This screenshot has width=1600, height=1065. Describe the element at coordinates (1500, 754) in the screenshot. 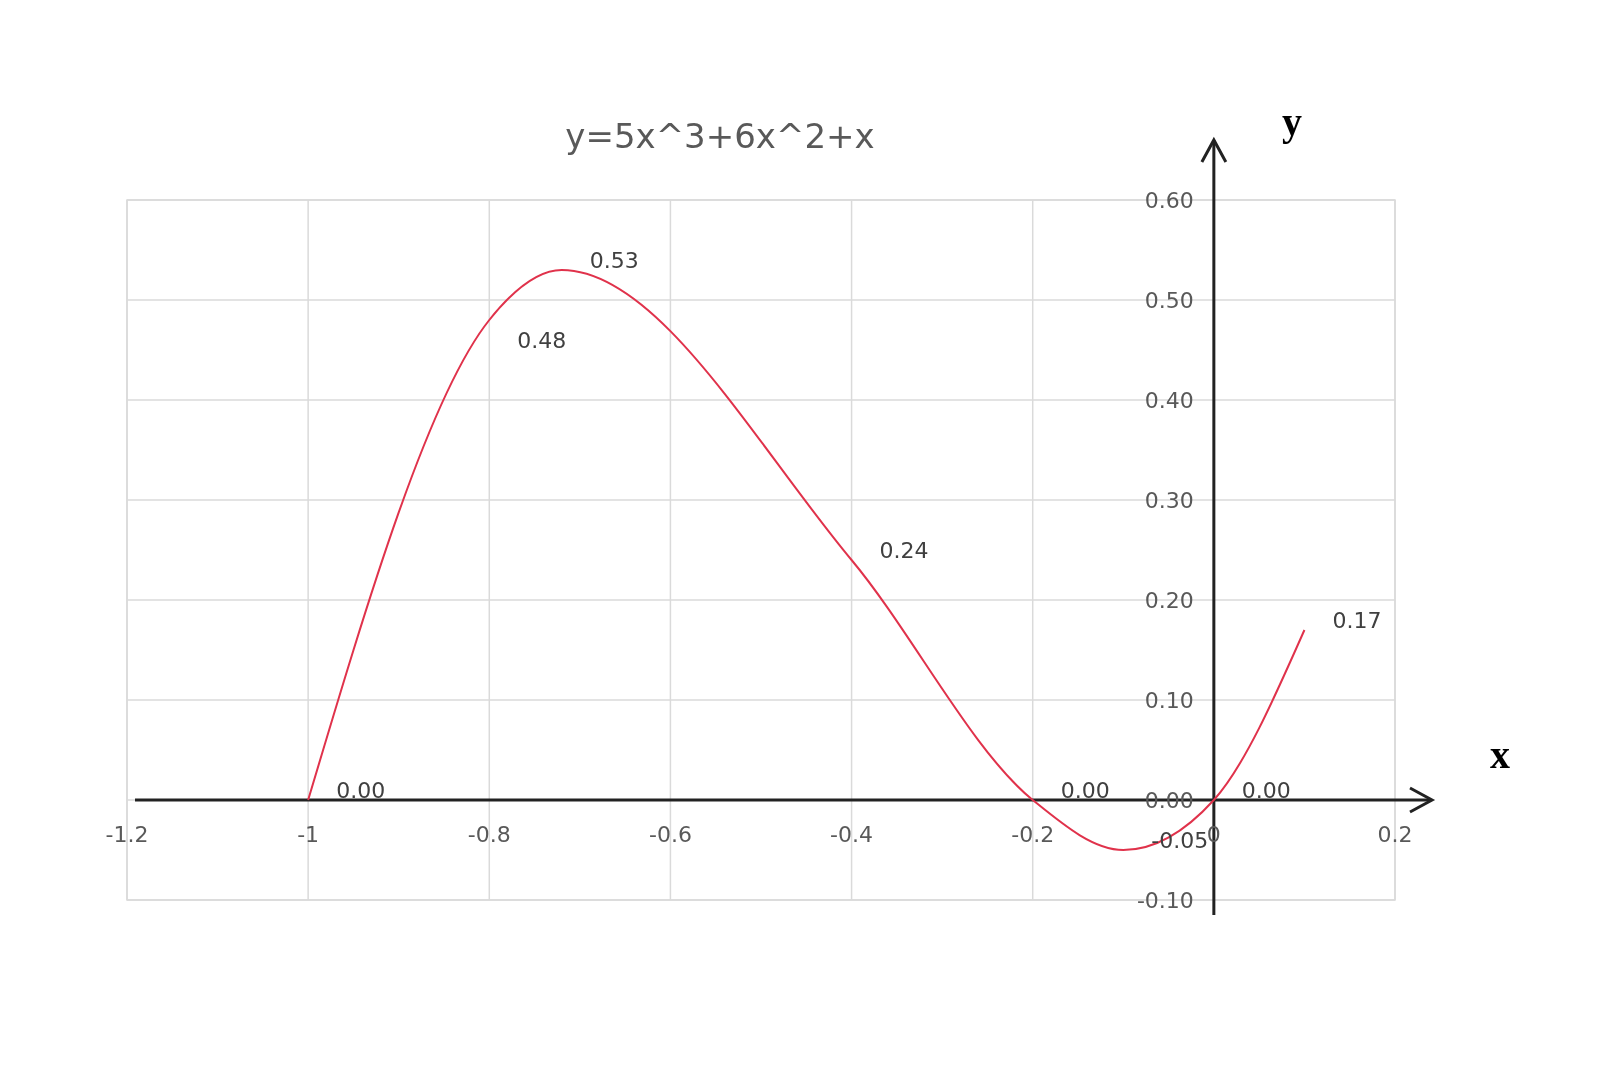

I see `x-axis-title: x` at that location.